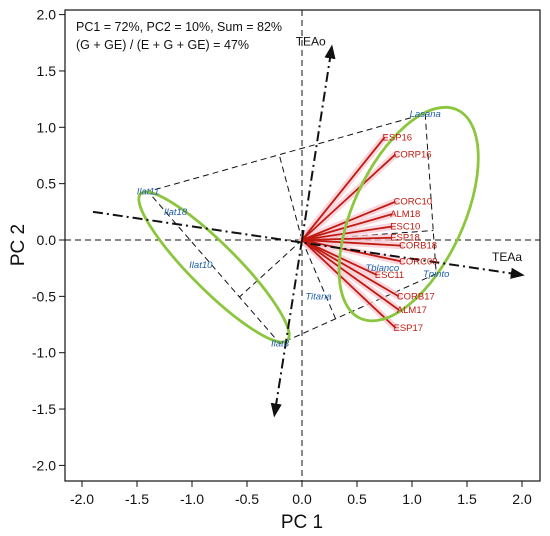  Describe the element at coordinates (176, 212) in the screenshot. I see `genotype-label: Ilat18` at that location.